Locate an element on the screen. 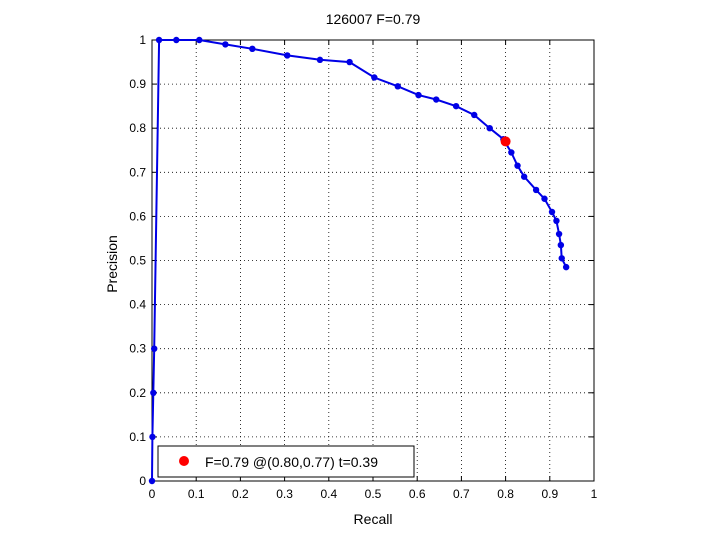  x-tick-labels: 0 0.1 0.2 0.3 0.4 0.5 0.6 0.7 0.8 0.9 1 is located at coordinates (373, 494).